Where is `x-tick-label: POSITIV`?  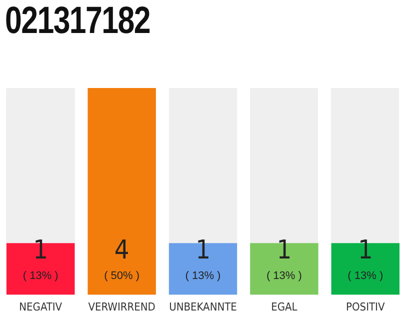
x-tick-label: POSITIV is located at coordinates (365, 307).